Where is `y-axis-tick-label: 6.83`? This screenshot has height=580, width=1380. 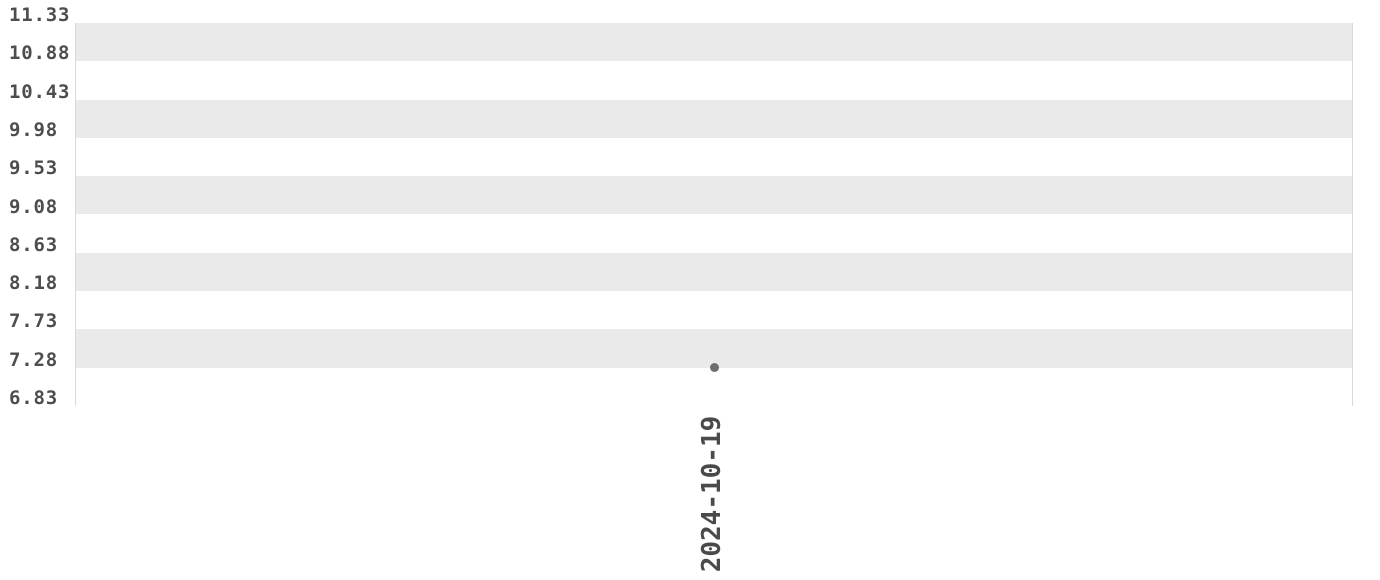
y-axis-tick-label: 6.83 is located at coordinates (33, 398).